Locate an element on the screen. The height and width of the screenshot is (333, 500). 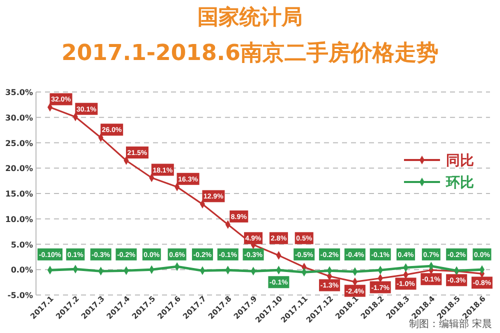
chart-subtitle: 2017.1-2018.6南京二手房价格走势 is located at coordinates (250, 53).